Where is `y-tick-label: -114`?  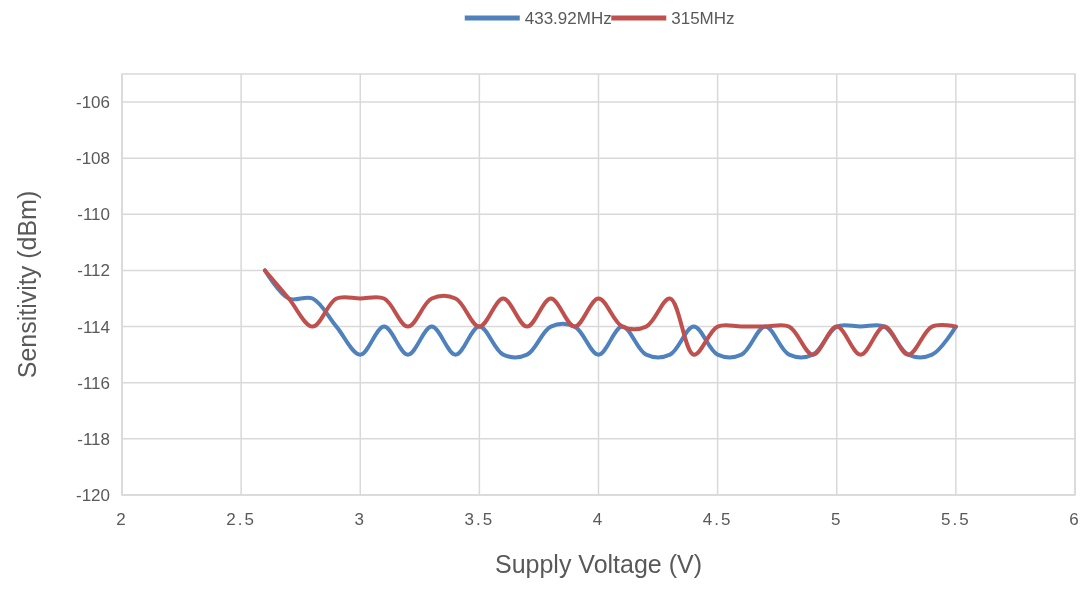 y-tick-label: -114 is located at coordinates (93, 327).